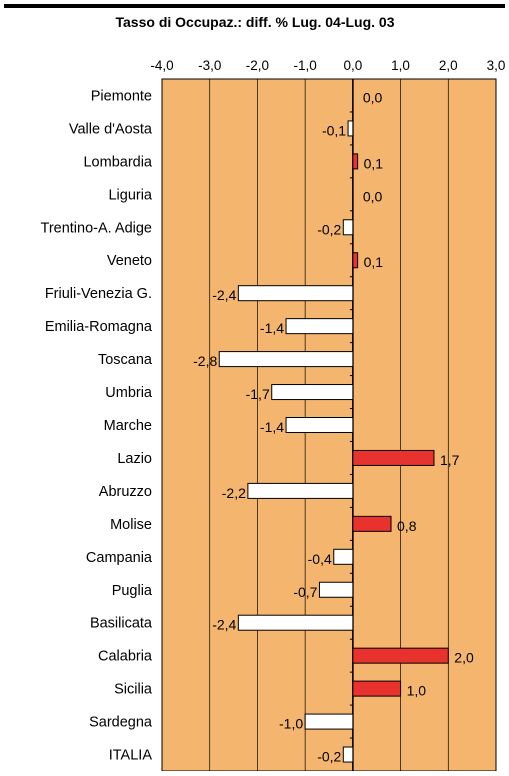  I want to click on category-label: Marche, so click(128, 426).